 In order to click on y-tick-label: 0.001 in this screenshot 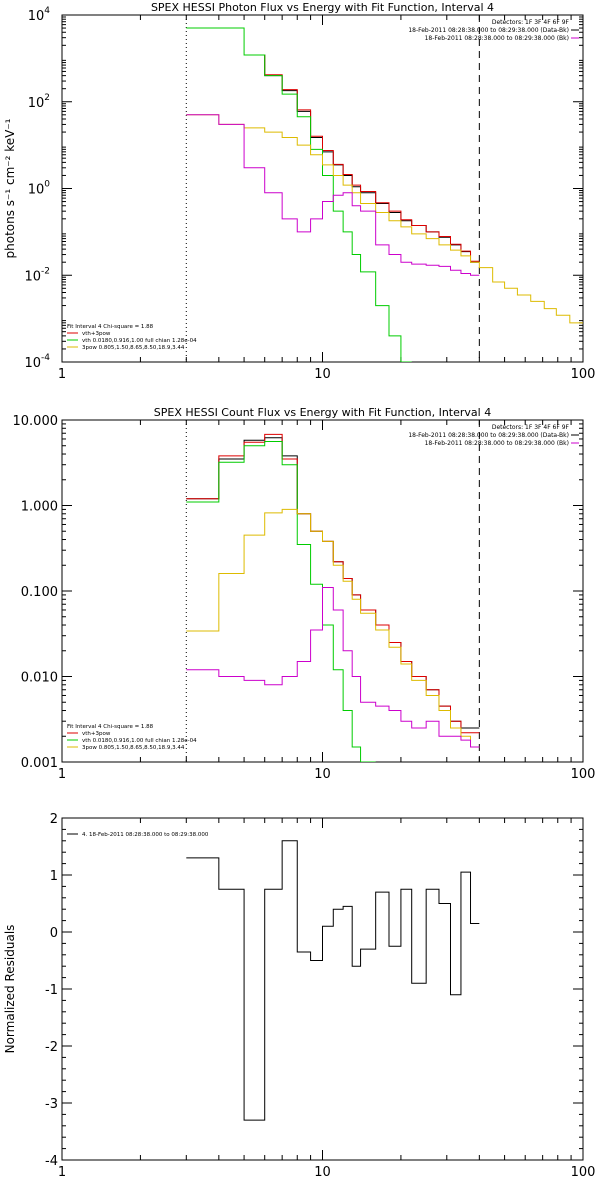, I will do `click(39, 763)`.